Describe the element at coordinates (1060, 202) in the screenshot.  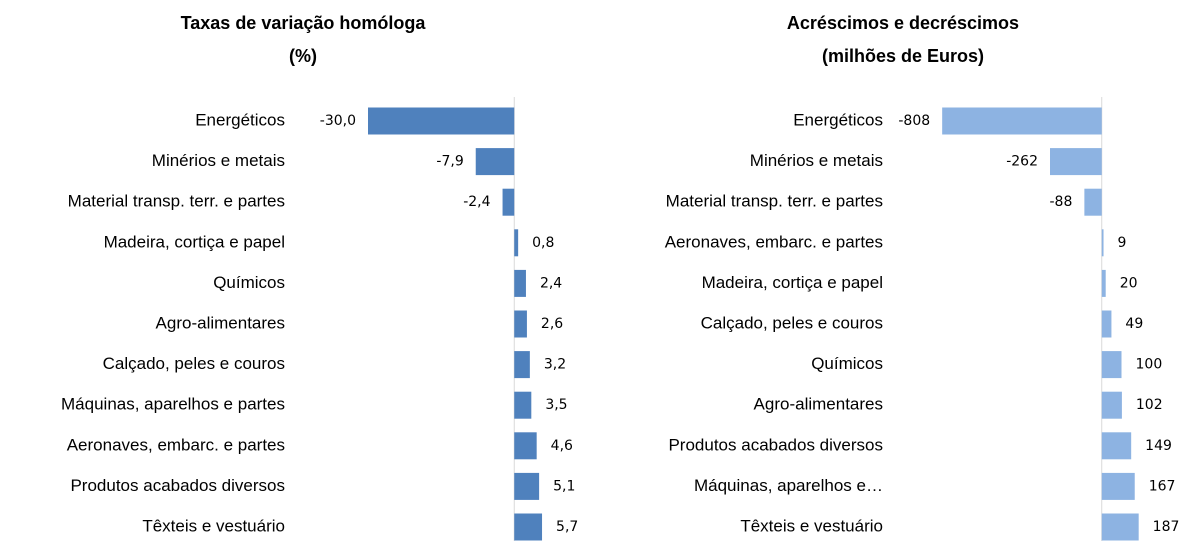
I see `data-label: -88` at that location.